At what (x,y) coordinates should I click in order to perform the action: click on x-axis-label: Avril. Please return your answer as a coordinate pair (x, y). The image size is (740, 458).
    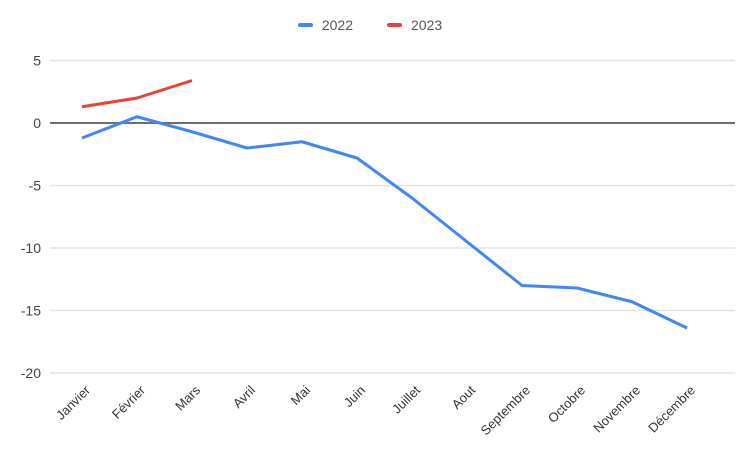
    Looking at the image, I should click on (244, 396).